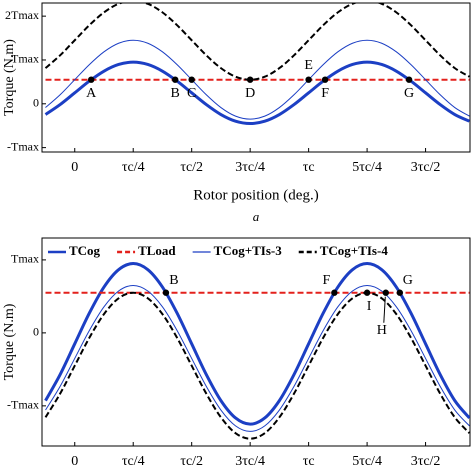 The height and width of the screenshot is (474, 474). I want to click on legend-label: TCog, so click(85, 250).